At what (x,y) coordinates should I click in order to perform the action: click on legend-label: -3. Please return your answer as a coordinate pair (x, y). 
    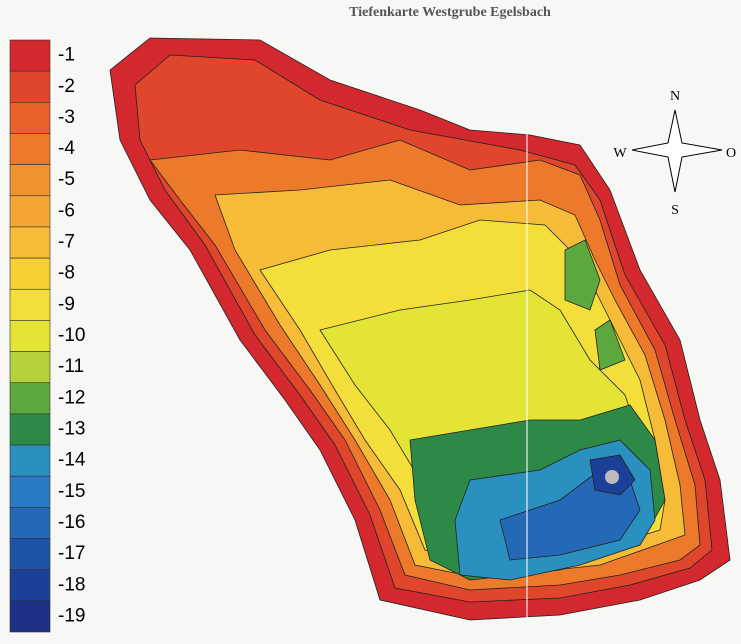
    Looking at the image, I should click on (66, 117).